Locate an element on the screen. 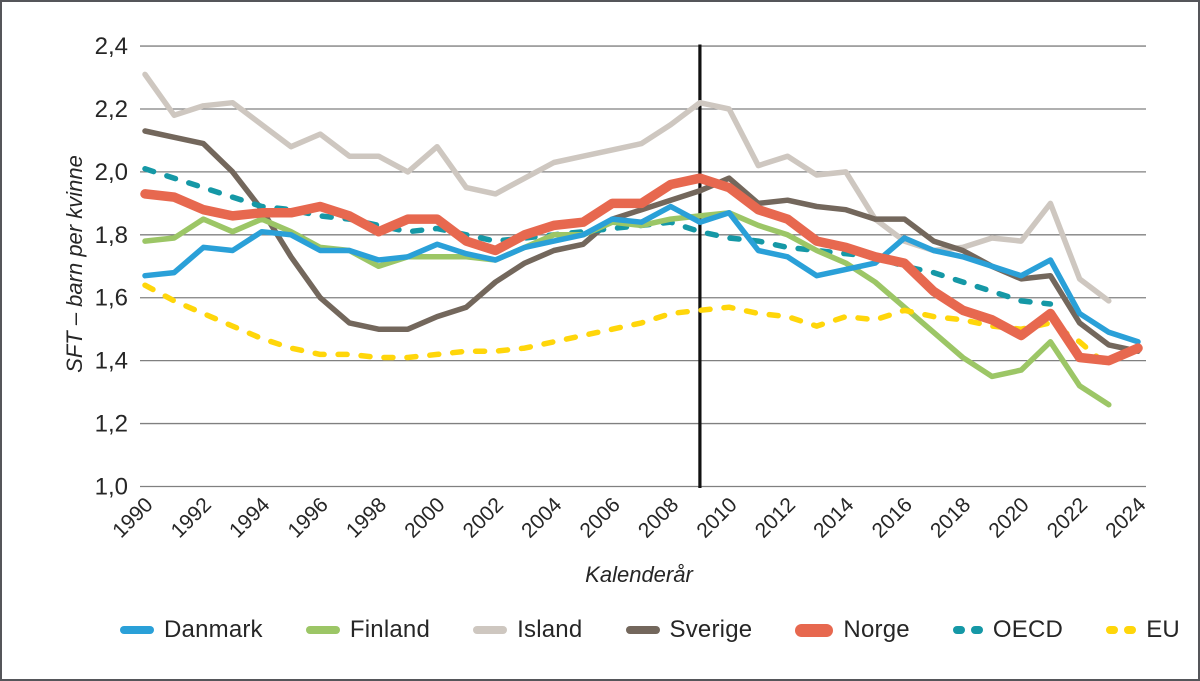 The image size is (1200, 681). x-tick-label: 2010 is located at coordinates (716, 517).